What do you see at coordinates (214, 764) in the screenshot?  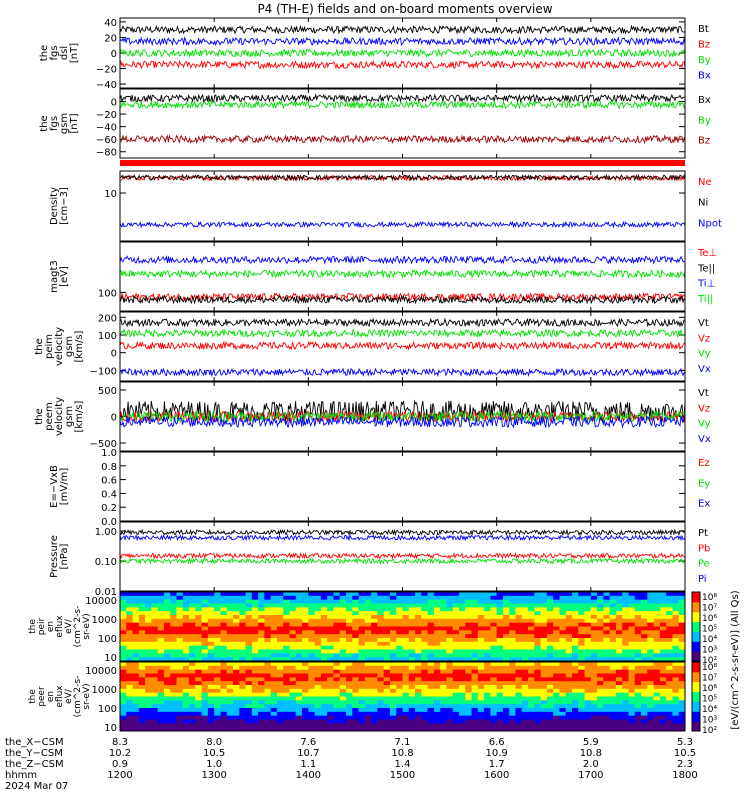 I see `x-tick-label: 1.0` at bounding box center [214, 764].